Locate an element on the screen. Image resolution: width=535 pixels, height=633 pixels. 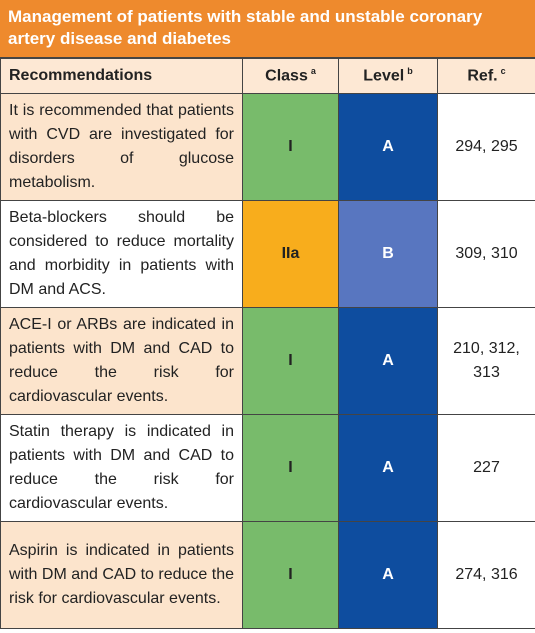
header-cell: Class a is located at coordinates (290, 76).